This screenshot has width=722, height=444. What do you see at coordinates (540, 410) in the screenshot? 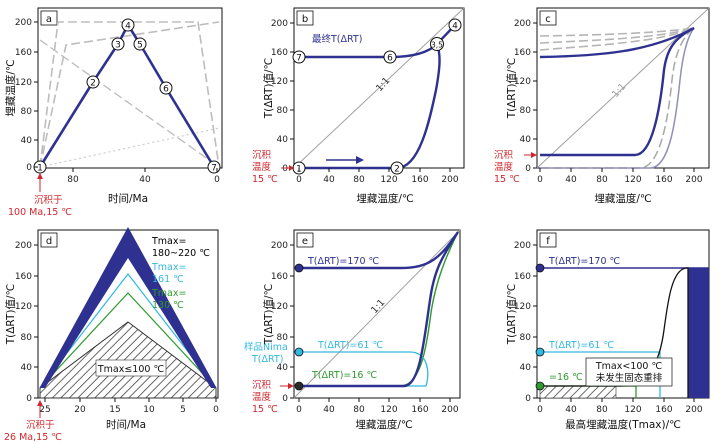
I see `panel-f-xtick-0: 0` at bounding box center [540, 410].